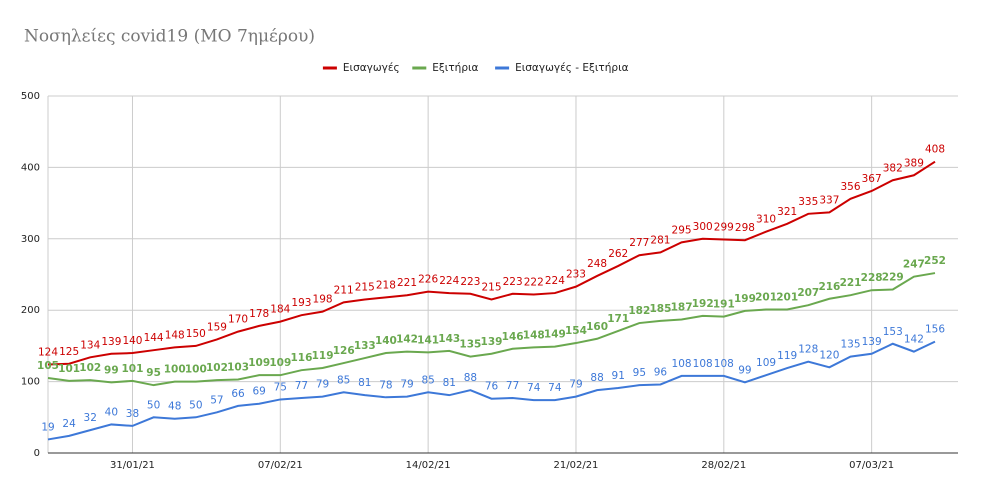 The height and width of the screenshot is (496, 981). What do you see at coordinates (259, 392) in the screenshot?
I see `data-label: 69` at bounding box center [259, 392].